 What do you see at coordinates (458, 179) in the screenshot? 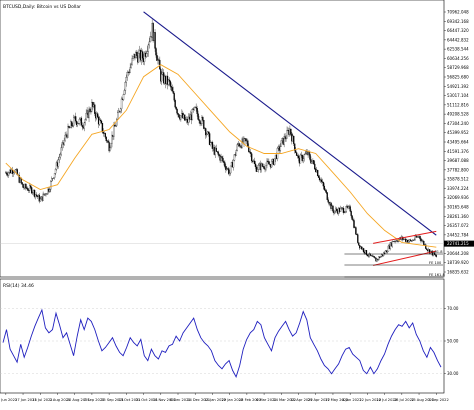
I see `price-tick-label: 35878.512` at bounding box center [458, 179].